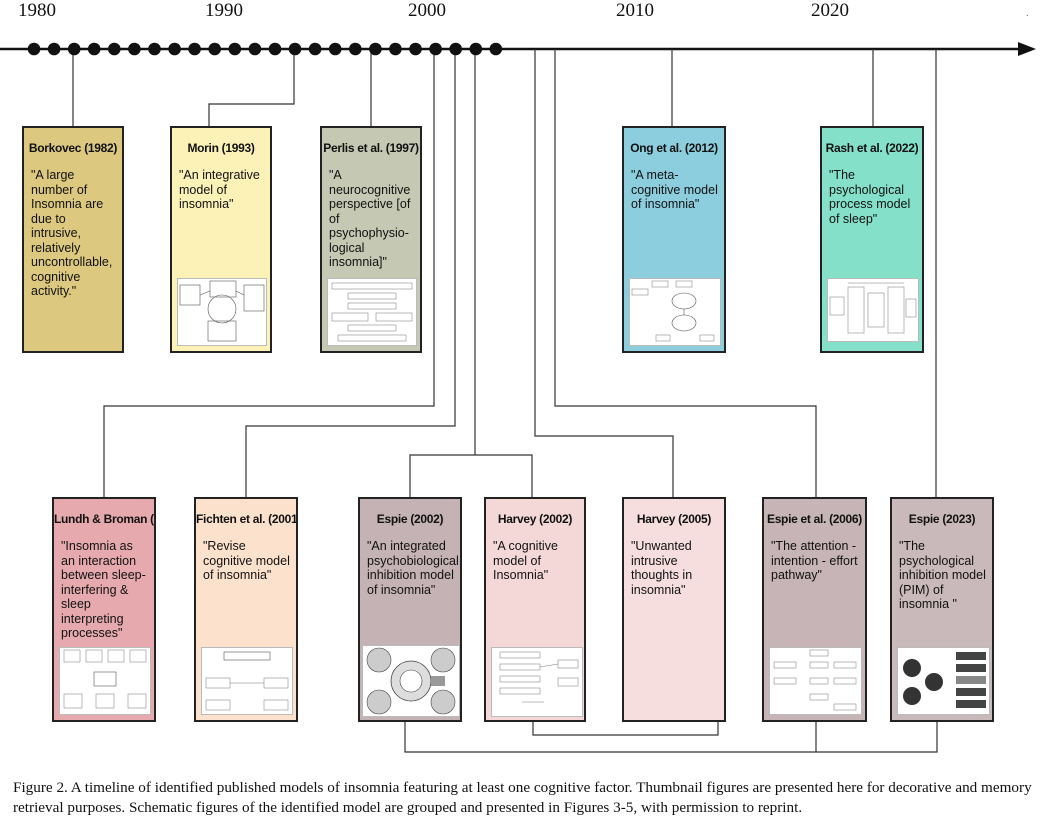 The height and width of the screenshot is (820, 1044). Describe the element at coordinates (224, 10) in the screenshot. I see `year-label-1990: 1990` at that location.